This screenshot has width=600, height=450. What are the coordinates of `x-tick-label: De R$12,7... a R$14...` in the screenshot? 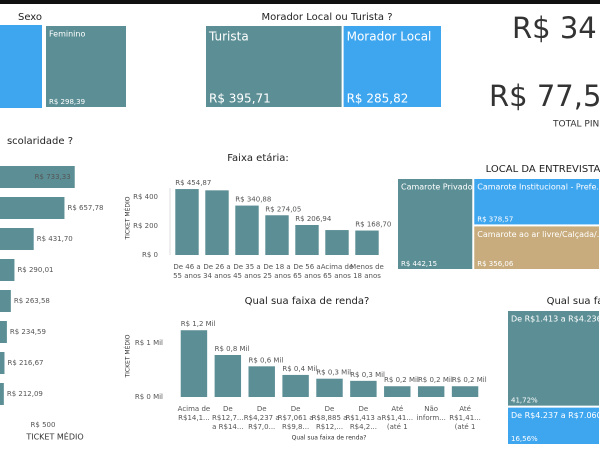 It's located at (228, 418).